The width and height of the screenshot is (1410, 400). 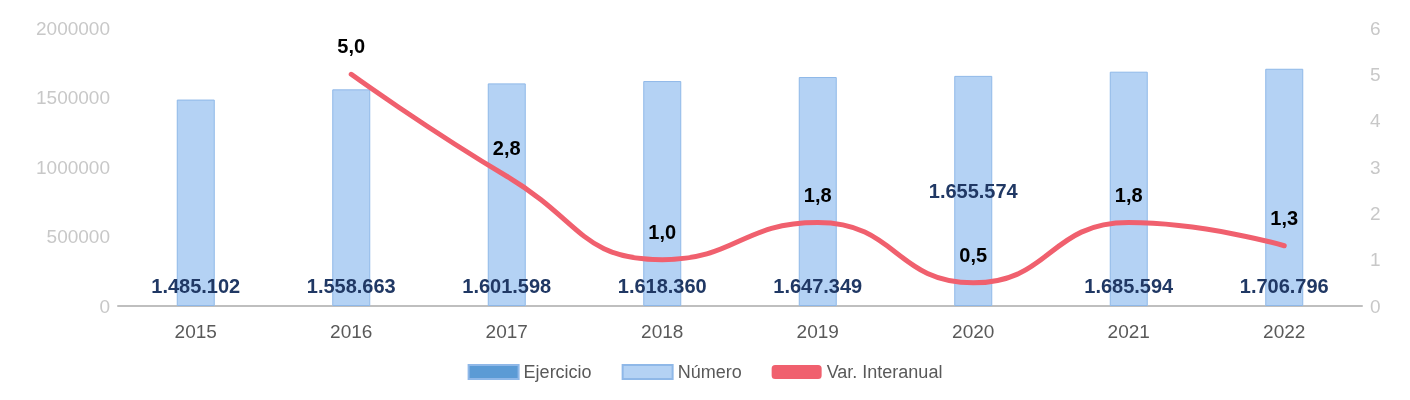 What do you see at coordinates (884, 372) in the screenshot?
I see `legend-label: Var. Interanual` at bounding box center [884, 372].